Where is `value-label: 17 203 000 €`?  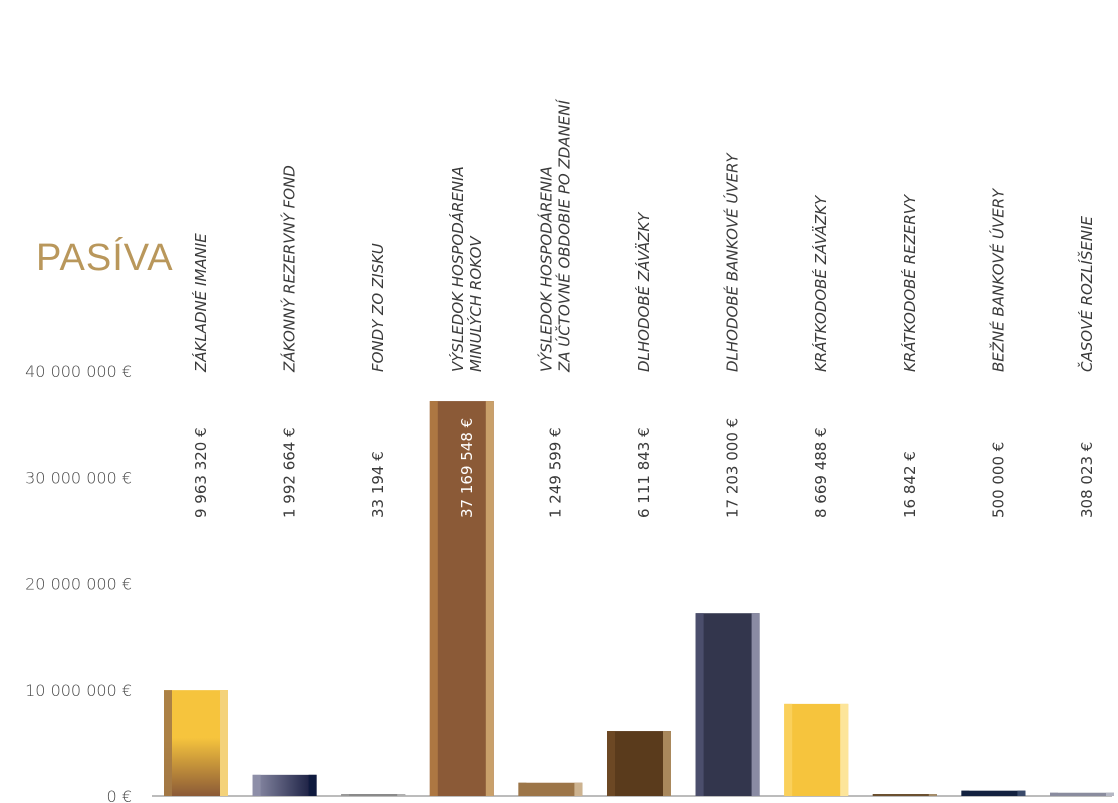 value-label: 17 203 000 € is located at coordinates (733, 468).